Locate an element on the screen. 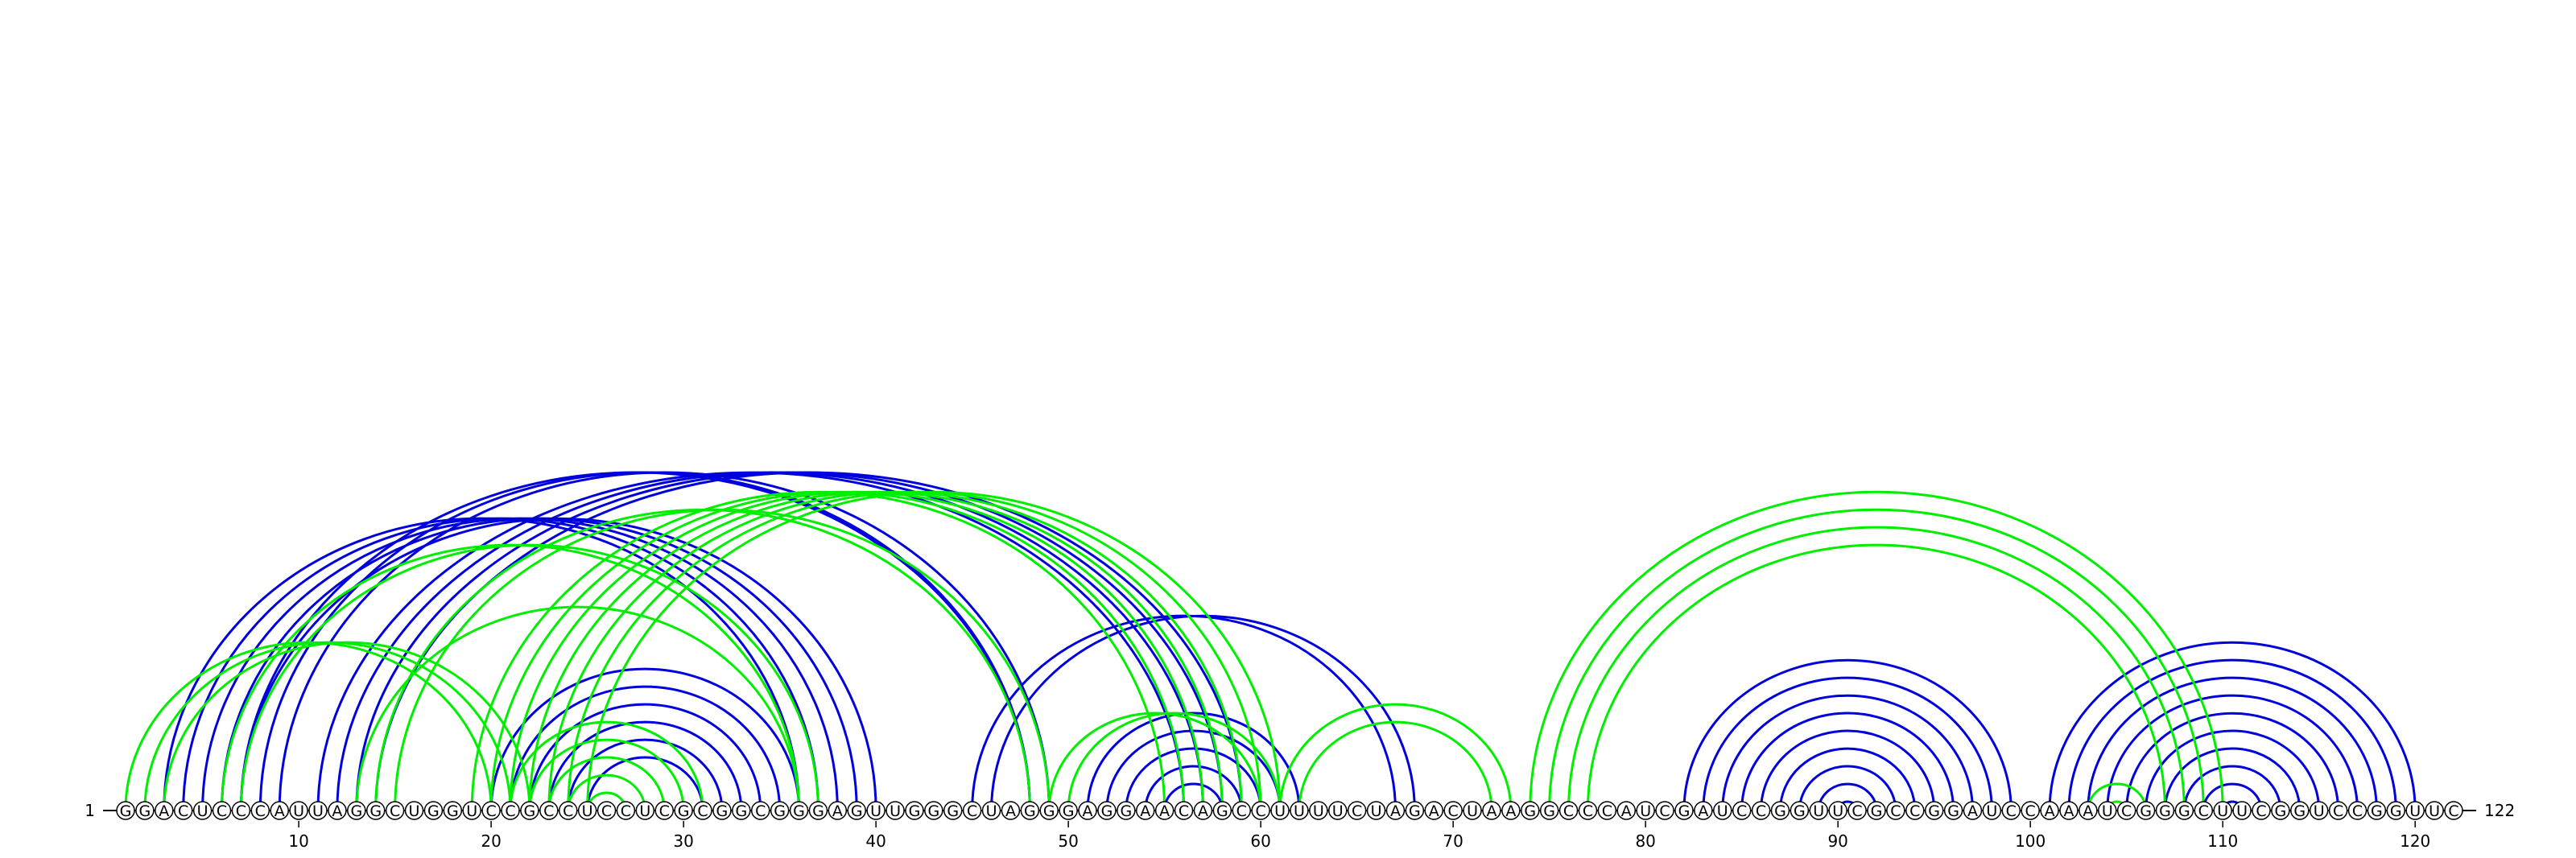 This screenshot has height=858, width=2576. tick-label: 70 is located at coordinates (1453, 841).